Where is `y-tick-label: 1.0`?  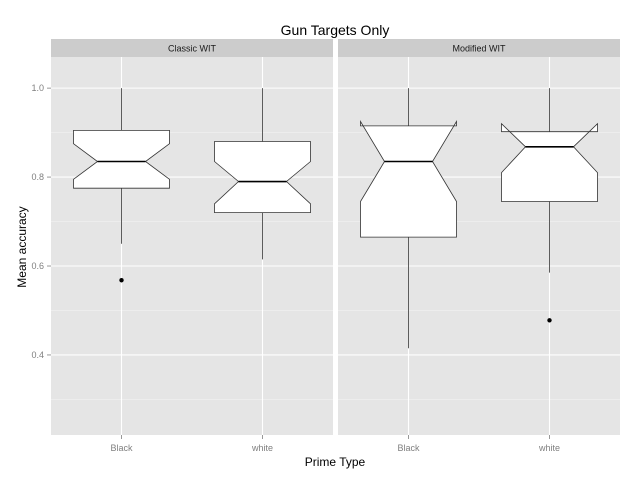 y-tick-label: 1.0 is located at coordinates (37, 88).